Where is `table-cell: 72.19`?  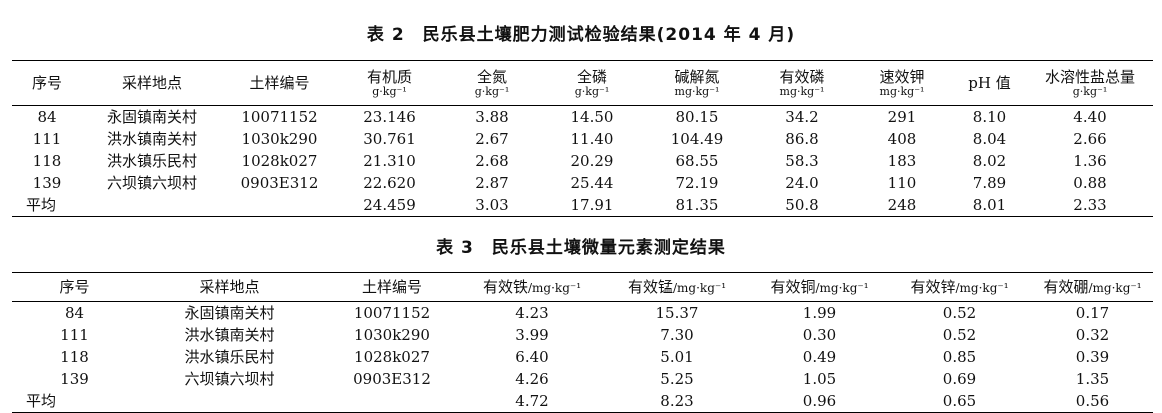
table-cell: 72.19 is located at coordinates (697, 183).